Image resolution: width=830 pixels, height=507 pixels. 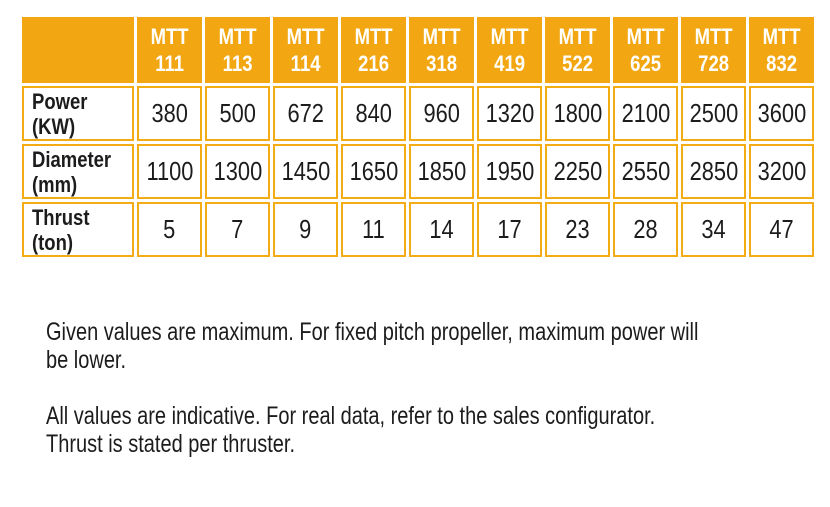 I want to click on value-cell: 1850, so click(x=441, y=171).